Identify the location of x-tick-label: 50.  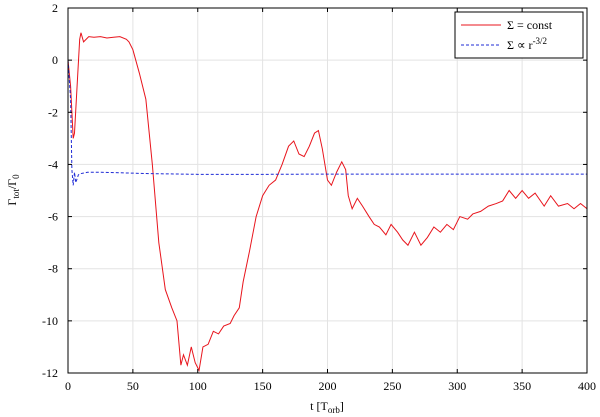
(133, 386).